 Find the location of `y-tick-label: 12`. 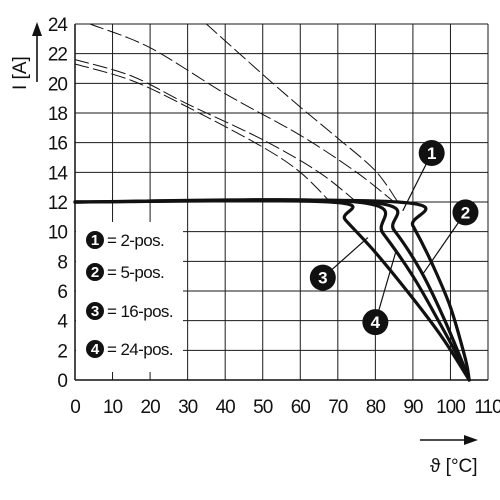

y-tick-label: 12 is located at coordinates (58, 203).